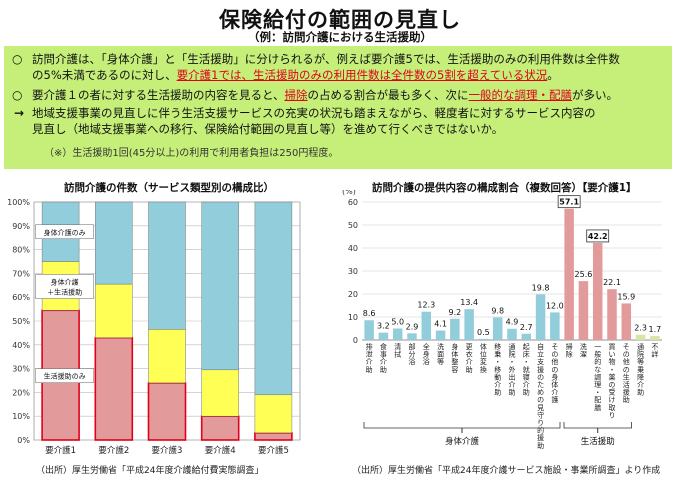  I want to click on value-label: 57.1, so click(569, 202).